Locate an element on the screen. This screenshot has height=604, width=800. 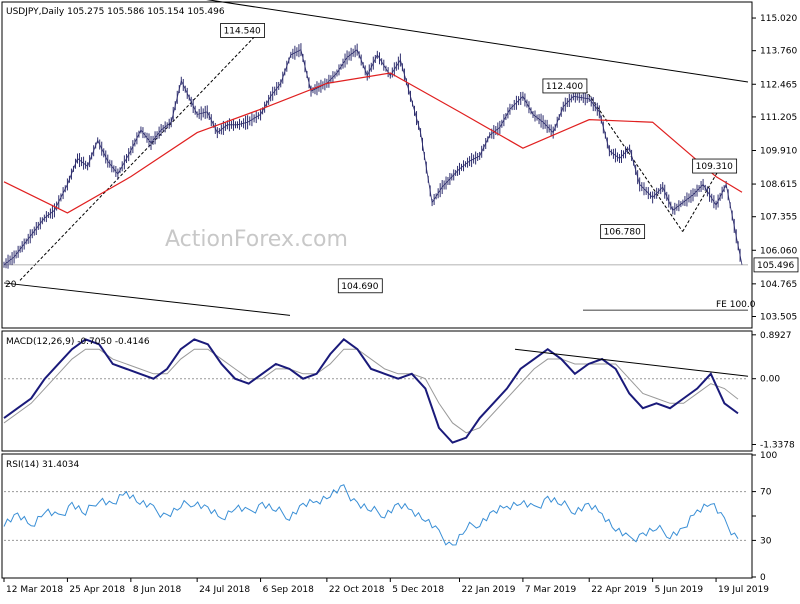
channel-lower-line is located at coordinates (147, 299).